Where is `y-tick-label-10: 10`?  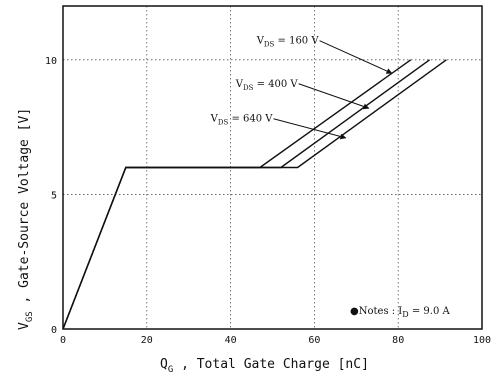
y-tick-label-10: 10 is located at coordinates (51, 61).